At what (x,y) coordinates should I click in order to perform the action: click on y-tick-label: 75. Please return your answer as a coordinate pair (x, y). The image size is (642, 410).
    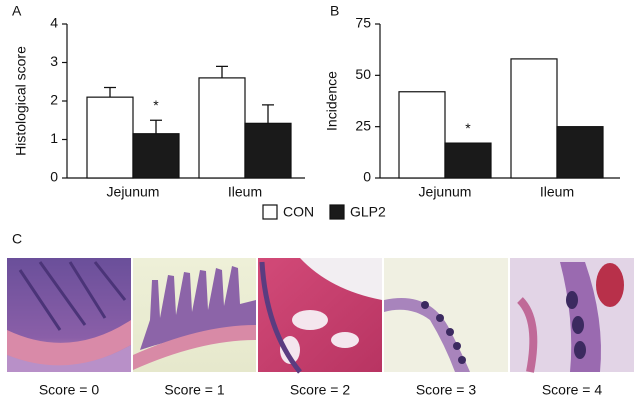
    Looking at the image, I should click on (363, 23).